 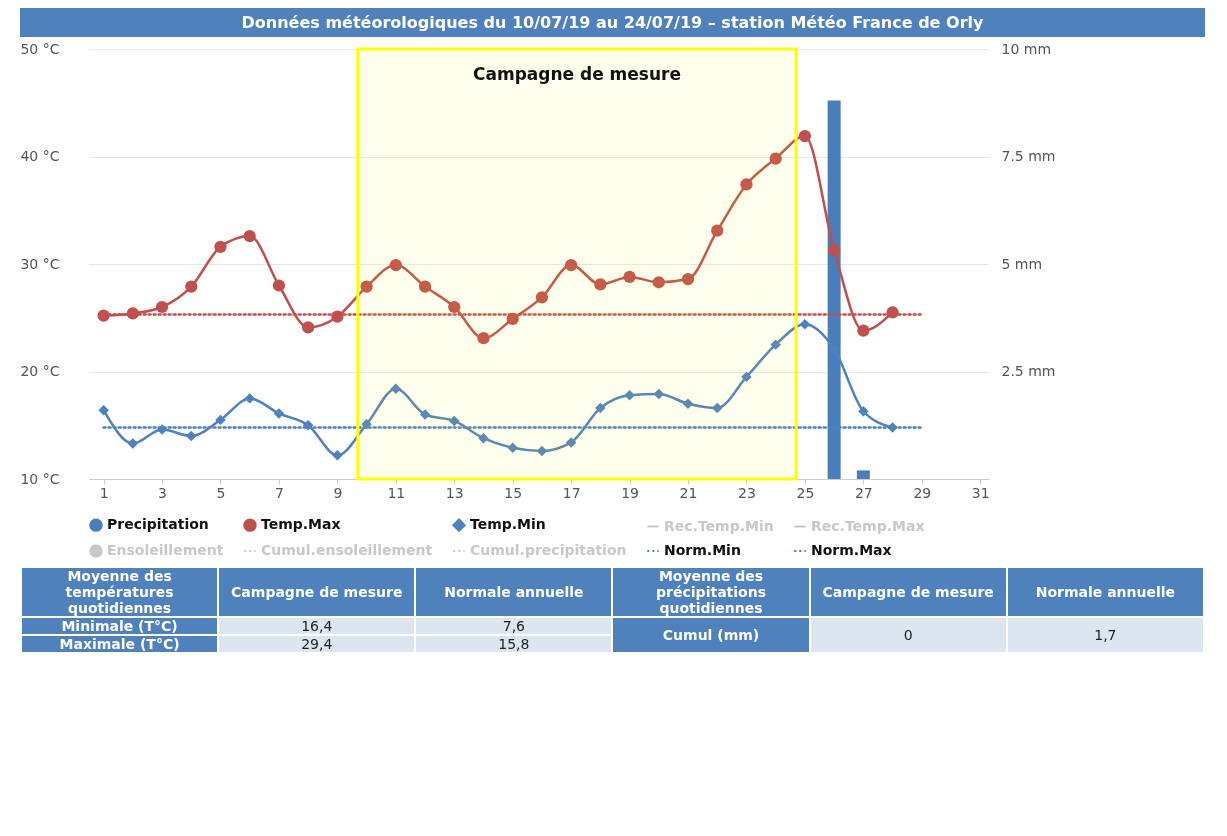 I want to click on x-tick-label: 23, so click(x=747, y=492).